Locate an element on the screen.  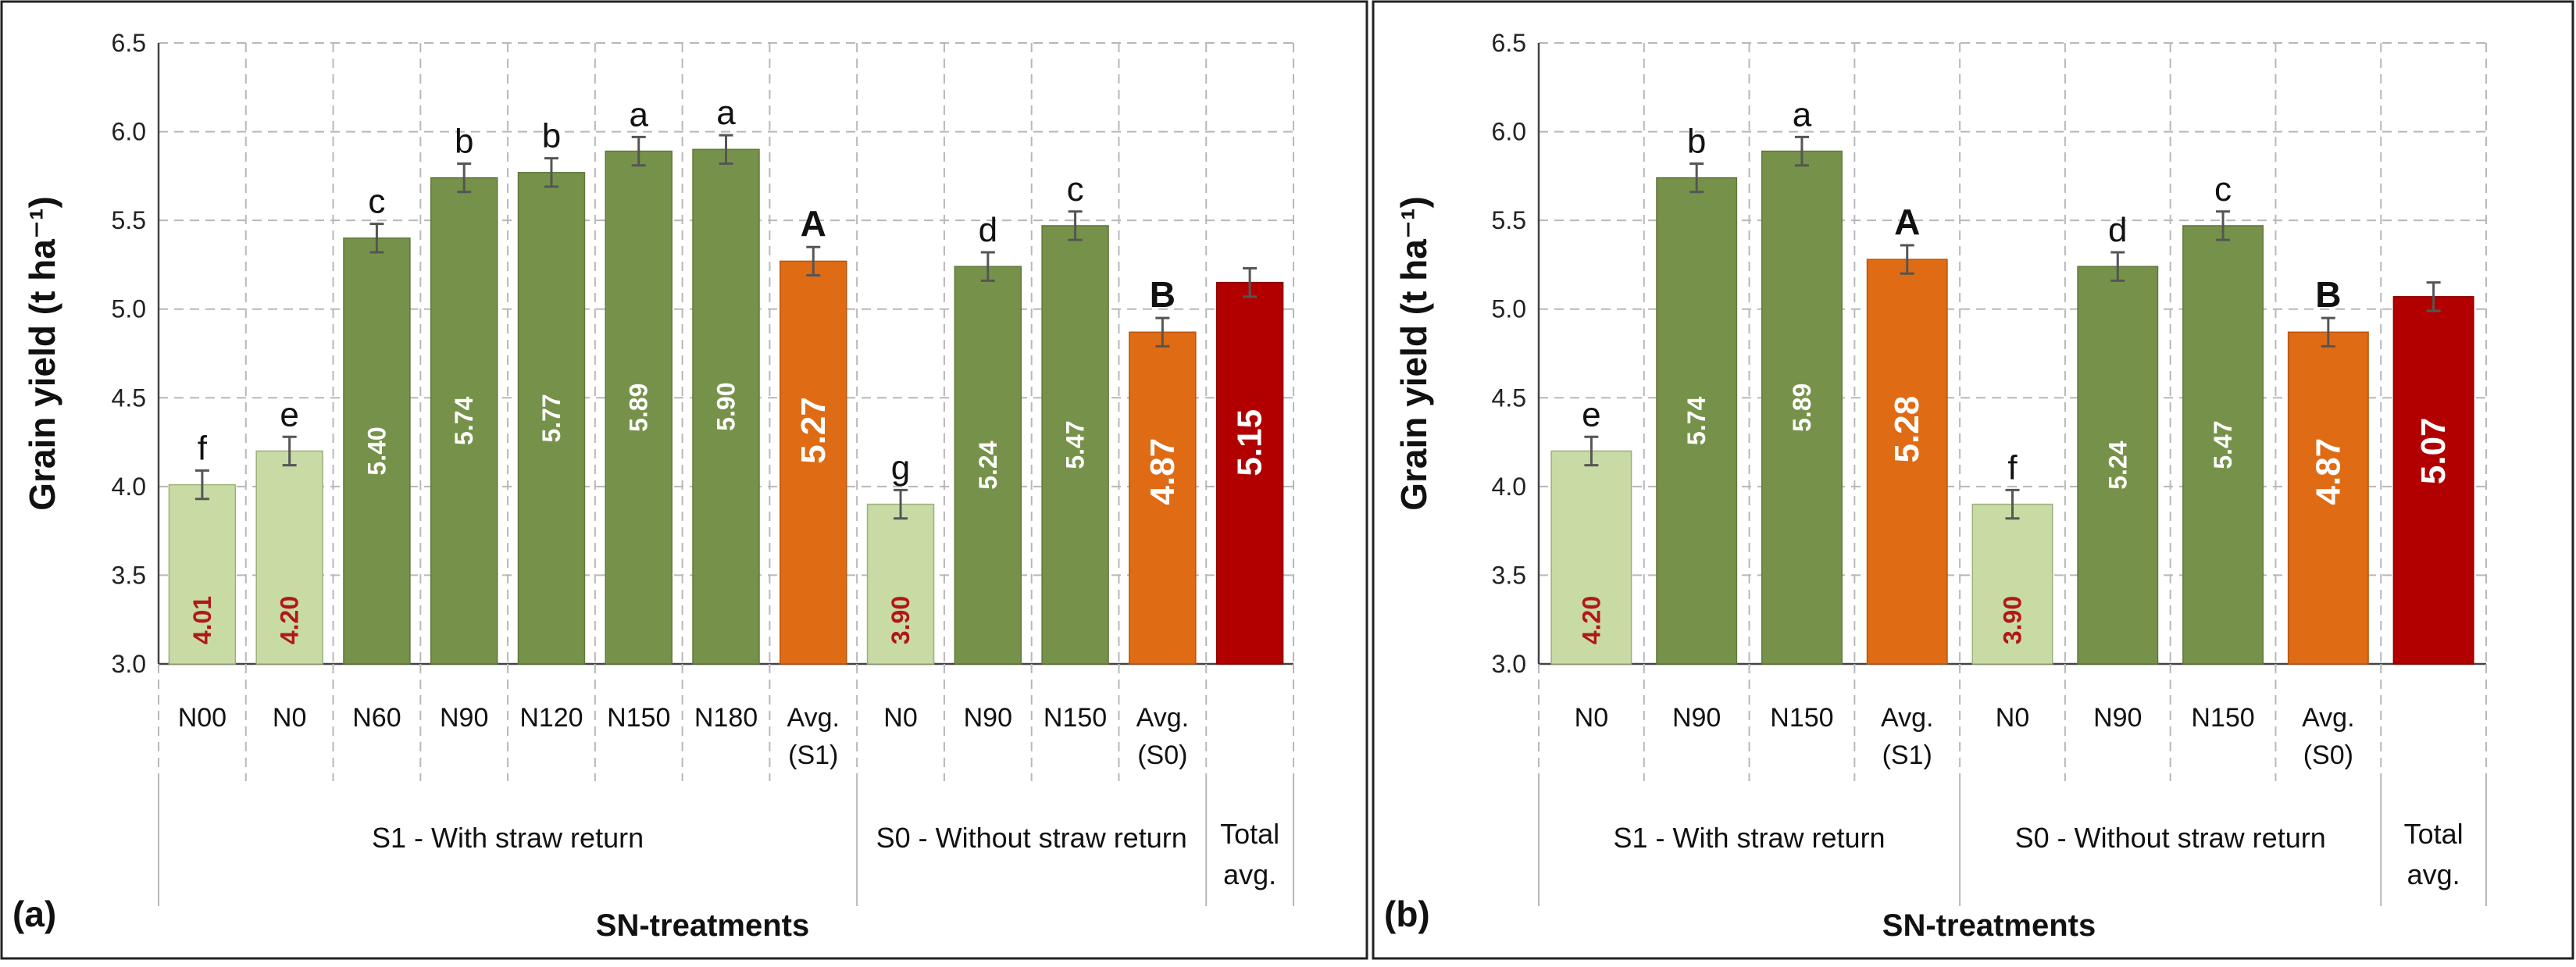
panel-label: (b) is located at coordinates (1407, 914).